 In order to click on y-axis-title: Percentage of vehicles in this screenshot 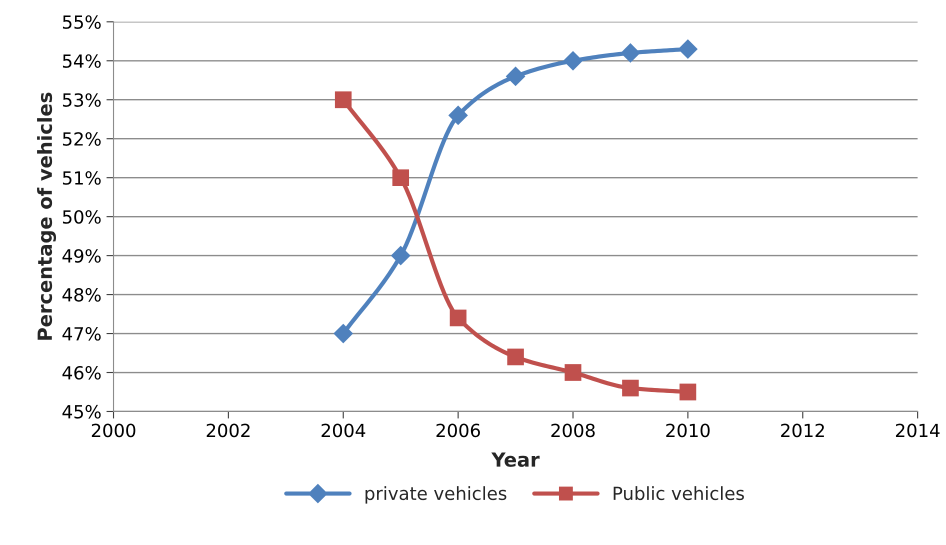, I will do `click(46, 216)`.